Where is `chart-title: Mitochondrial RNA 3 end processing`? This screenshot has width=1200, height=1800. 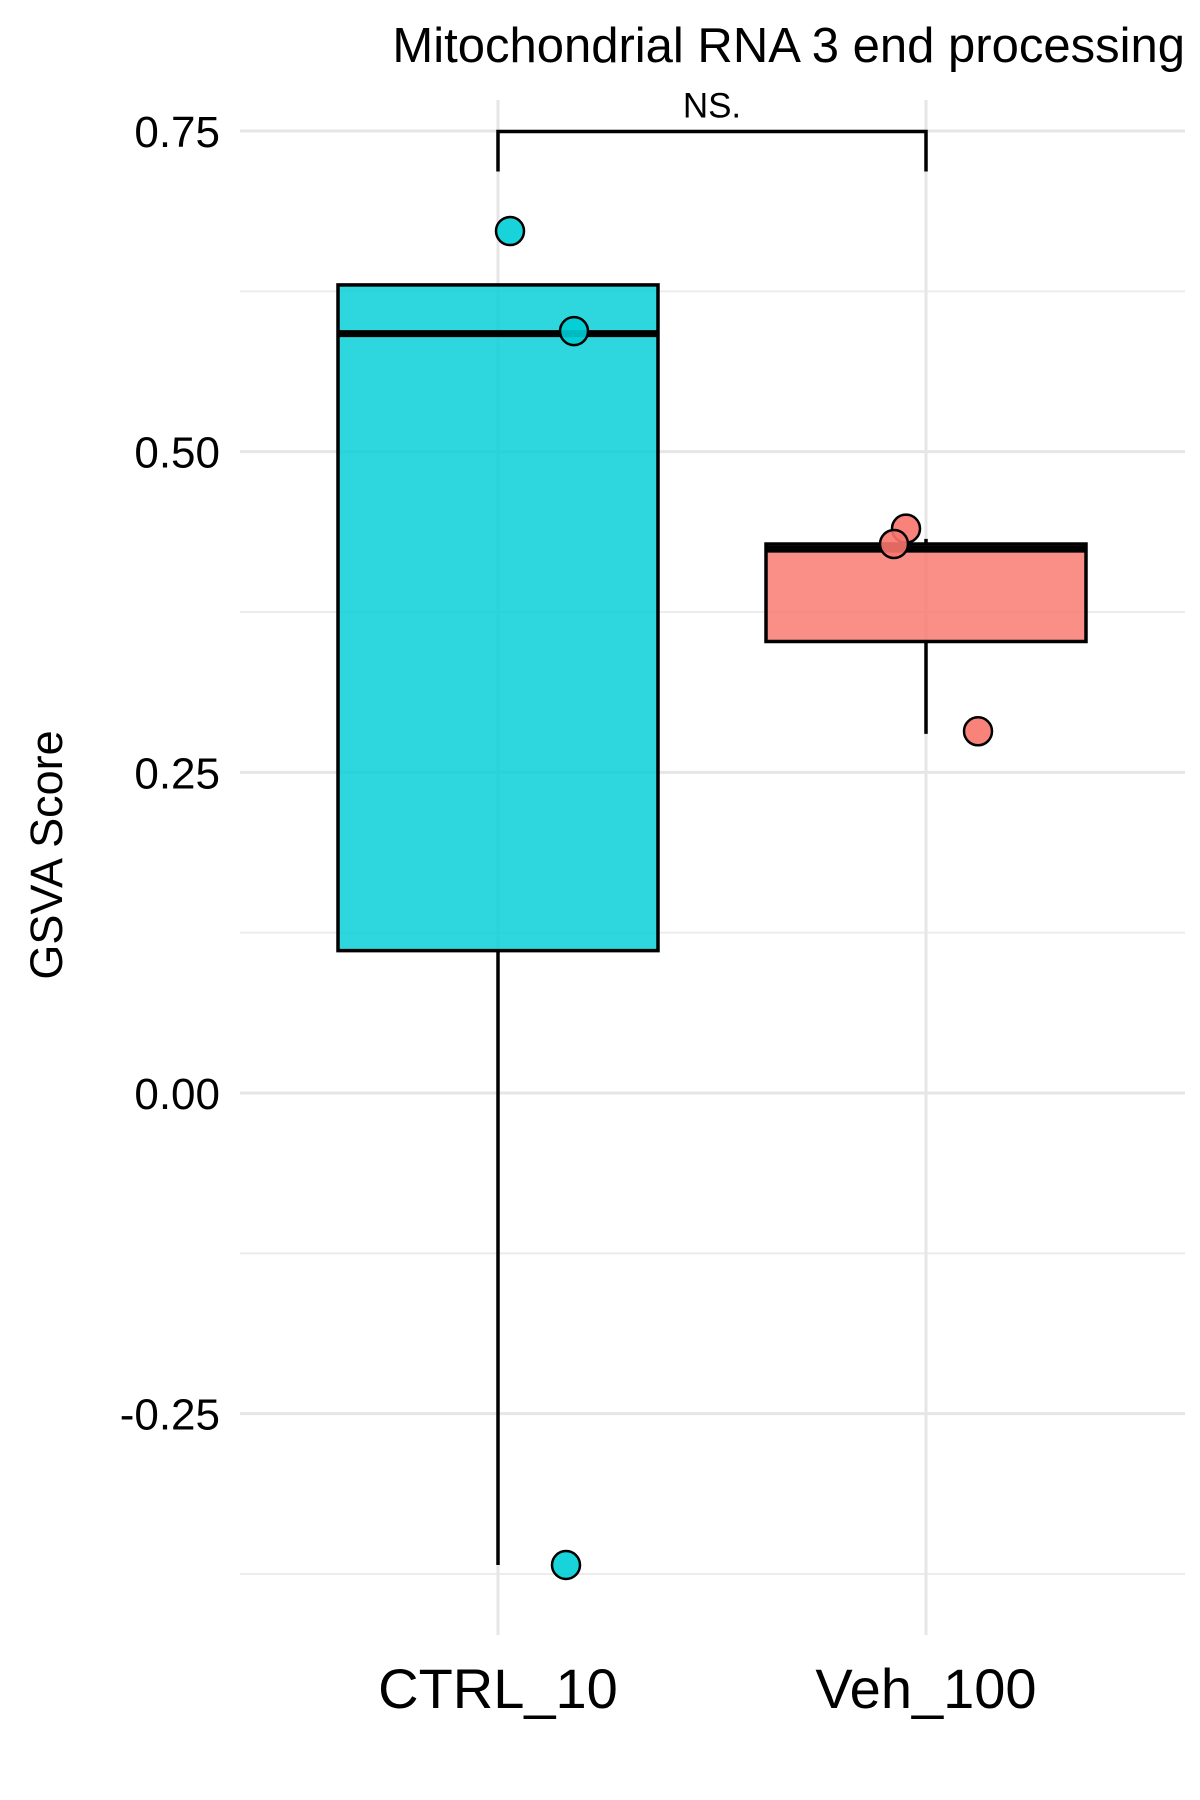 chart-title: Mitochondrial RNA 3 end processing is located at coordinates (788, 46).